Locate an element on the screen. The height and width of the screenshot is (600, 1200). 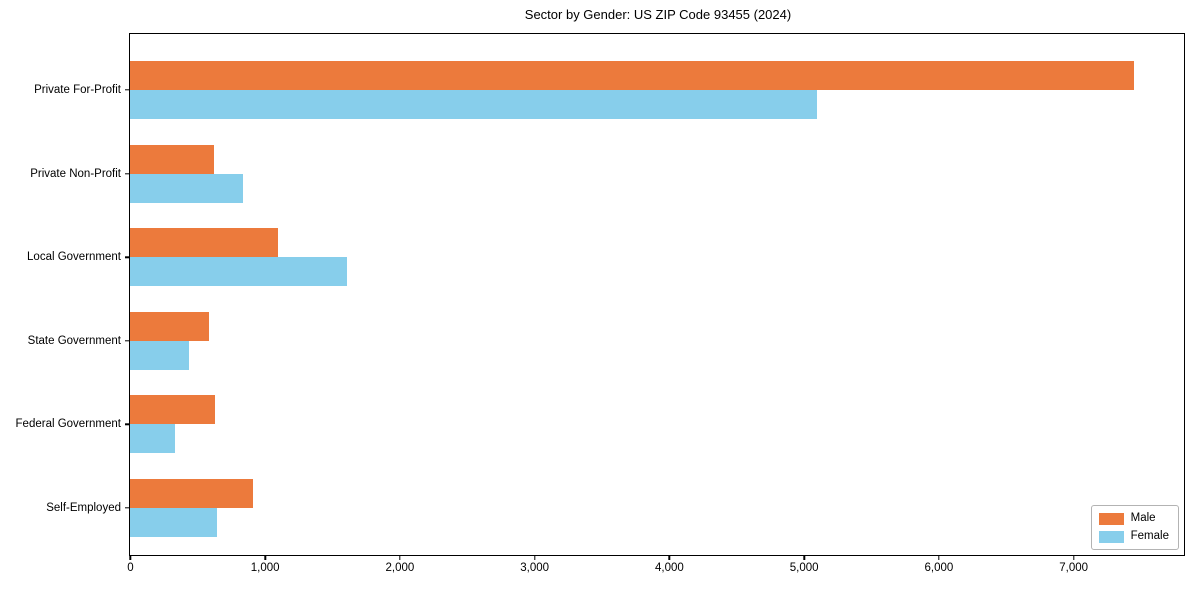
x-tick-label: 2,000 is located at coordinates (400, 568).